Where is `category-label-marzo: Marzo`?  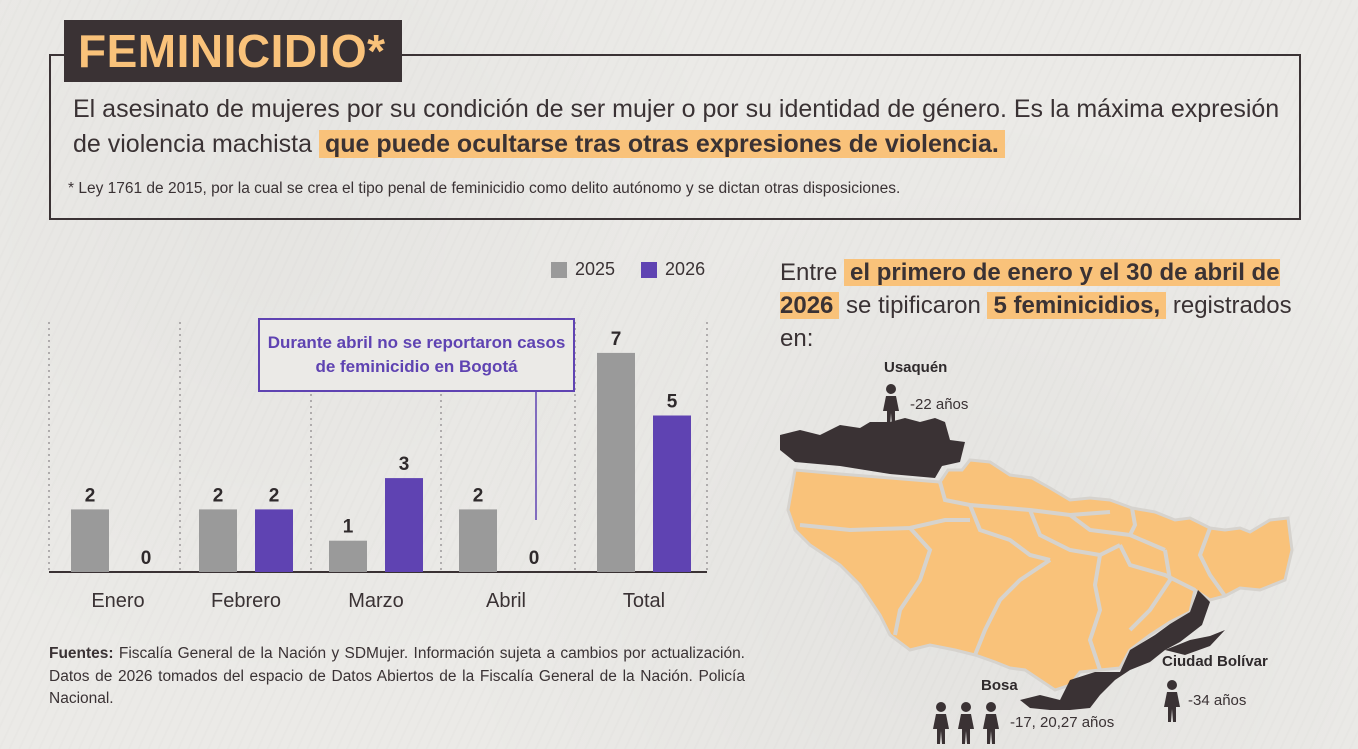
category-label-marzo: Marzo is located at coordinates (376, 601).